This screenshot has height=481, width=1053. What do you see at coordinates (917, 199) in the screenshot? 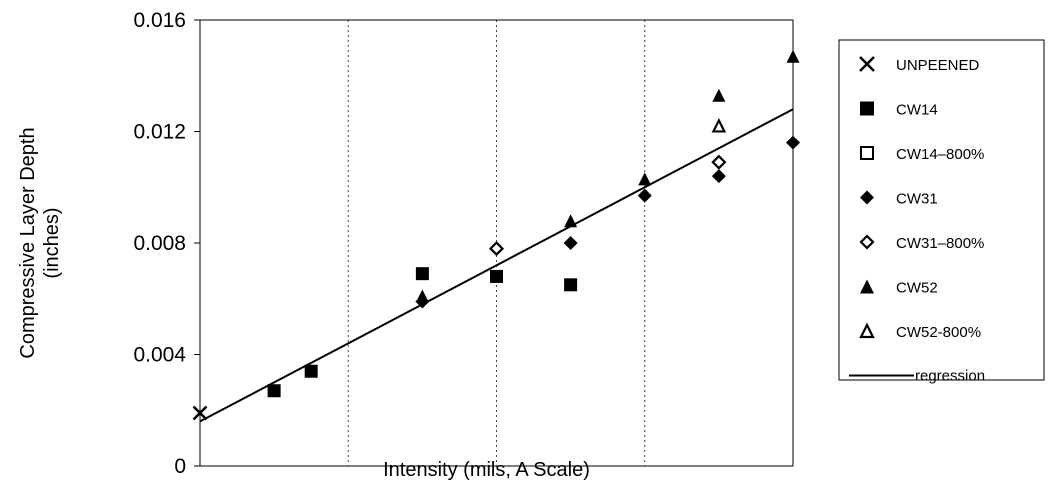
I see `legend-label: CW31` at bounding box center [917, 199].